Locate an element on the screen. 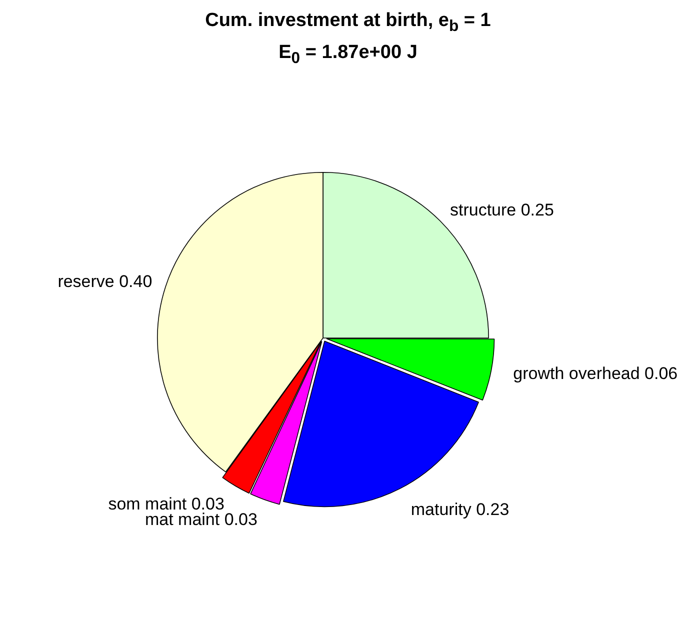 The height and width of the screenshot is (618, 696). slice-label: structure 0.25 is located at coordinates (502, 210).